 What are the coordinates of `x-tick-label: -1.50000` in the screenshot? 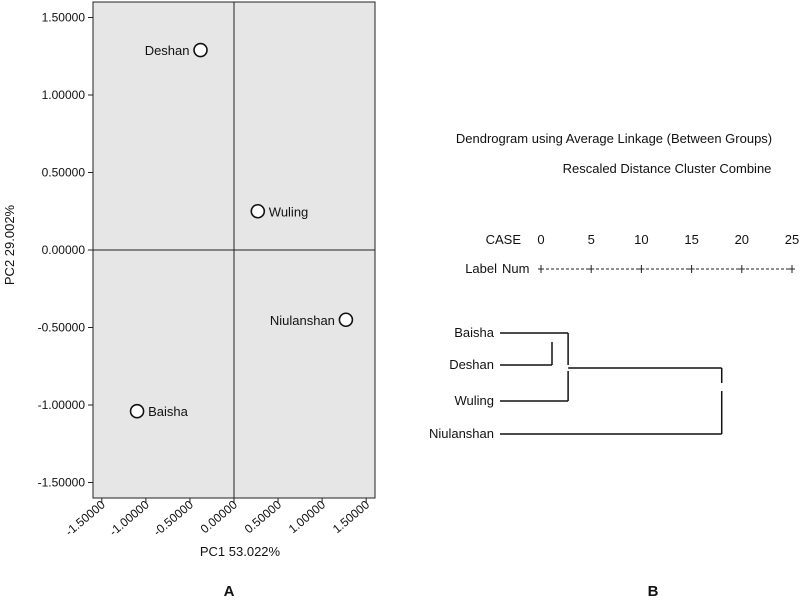 It's located at (85, 517).